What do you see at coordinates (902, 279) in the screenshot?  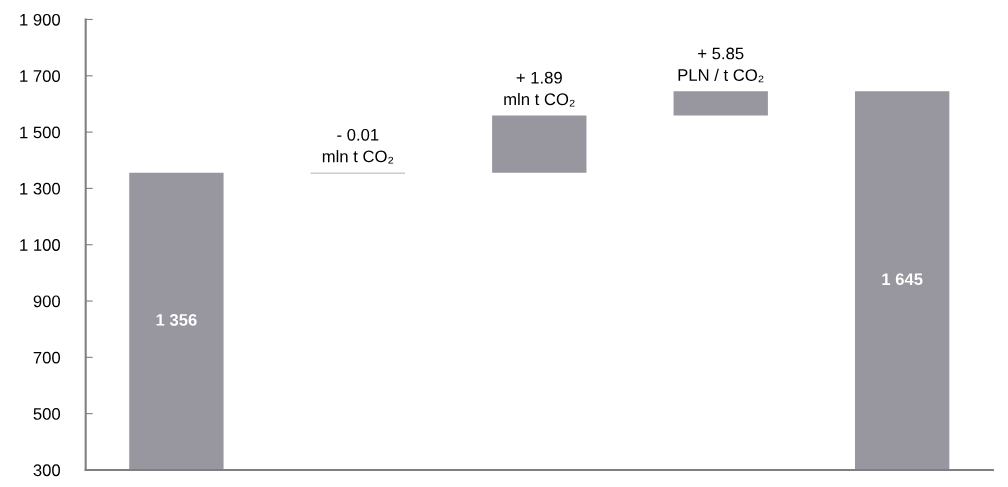 I see `data-label: 1 645` at bounding box center [902, 279].